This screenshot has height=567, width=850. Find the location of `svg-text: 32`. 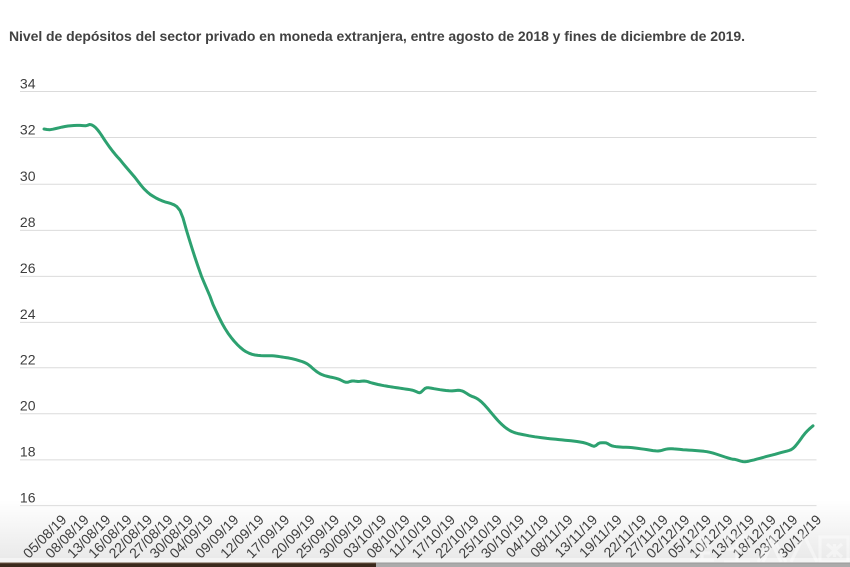

svg-text: 32 is located at coordinates (28, 129).